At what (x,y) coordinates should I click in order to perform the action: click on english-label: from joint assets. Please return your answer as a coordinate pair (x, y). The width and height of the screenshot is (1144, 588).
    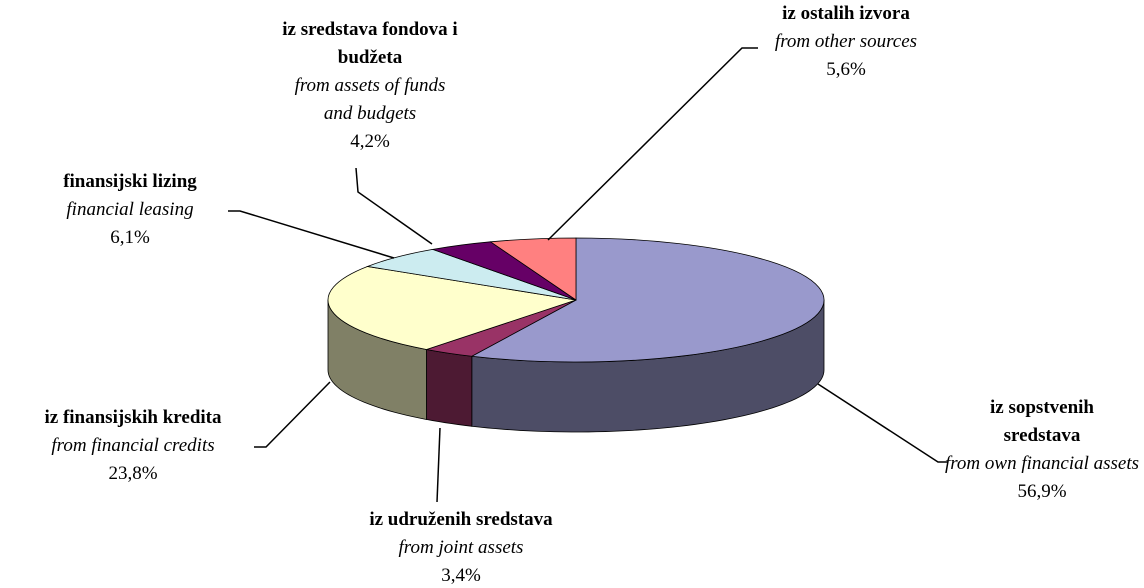
    Looking at the image, I should click on (461, 547).